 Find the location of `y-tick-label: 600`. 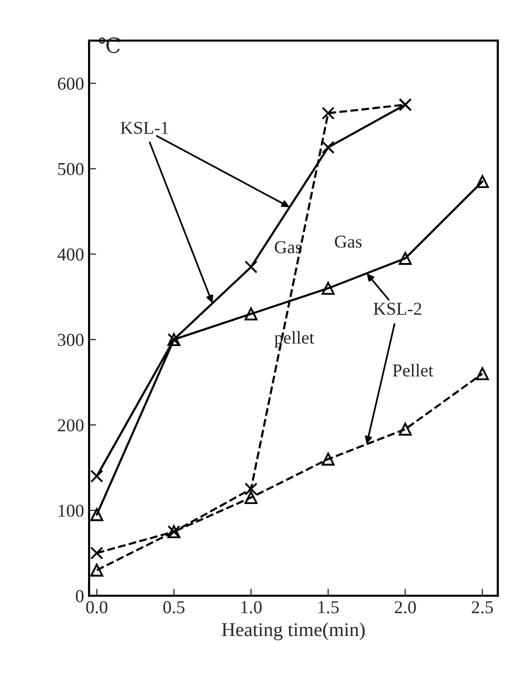

y-tick-label: 600 is located at coordinates (71, 84).